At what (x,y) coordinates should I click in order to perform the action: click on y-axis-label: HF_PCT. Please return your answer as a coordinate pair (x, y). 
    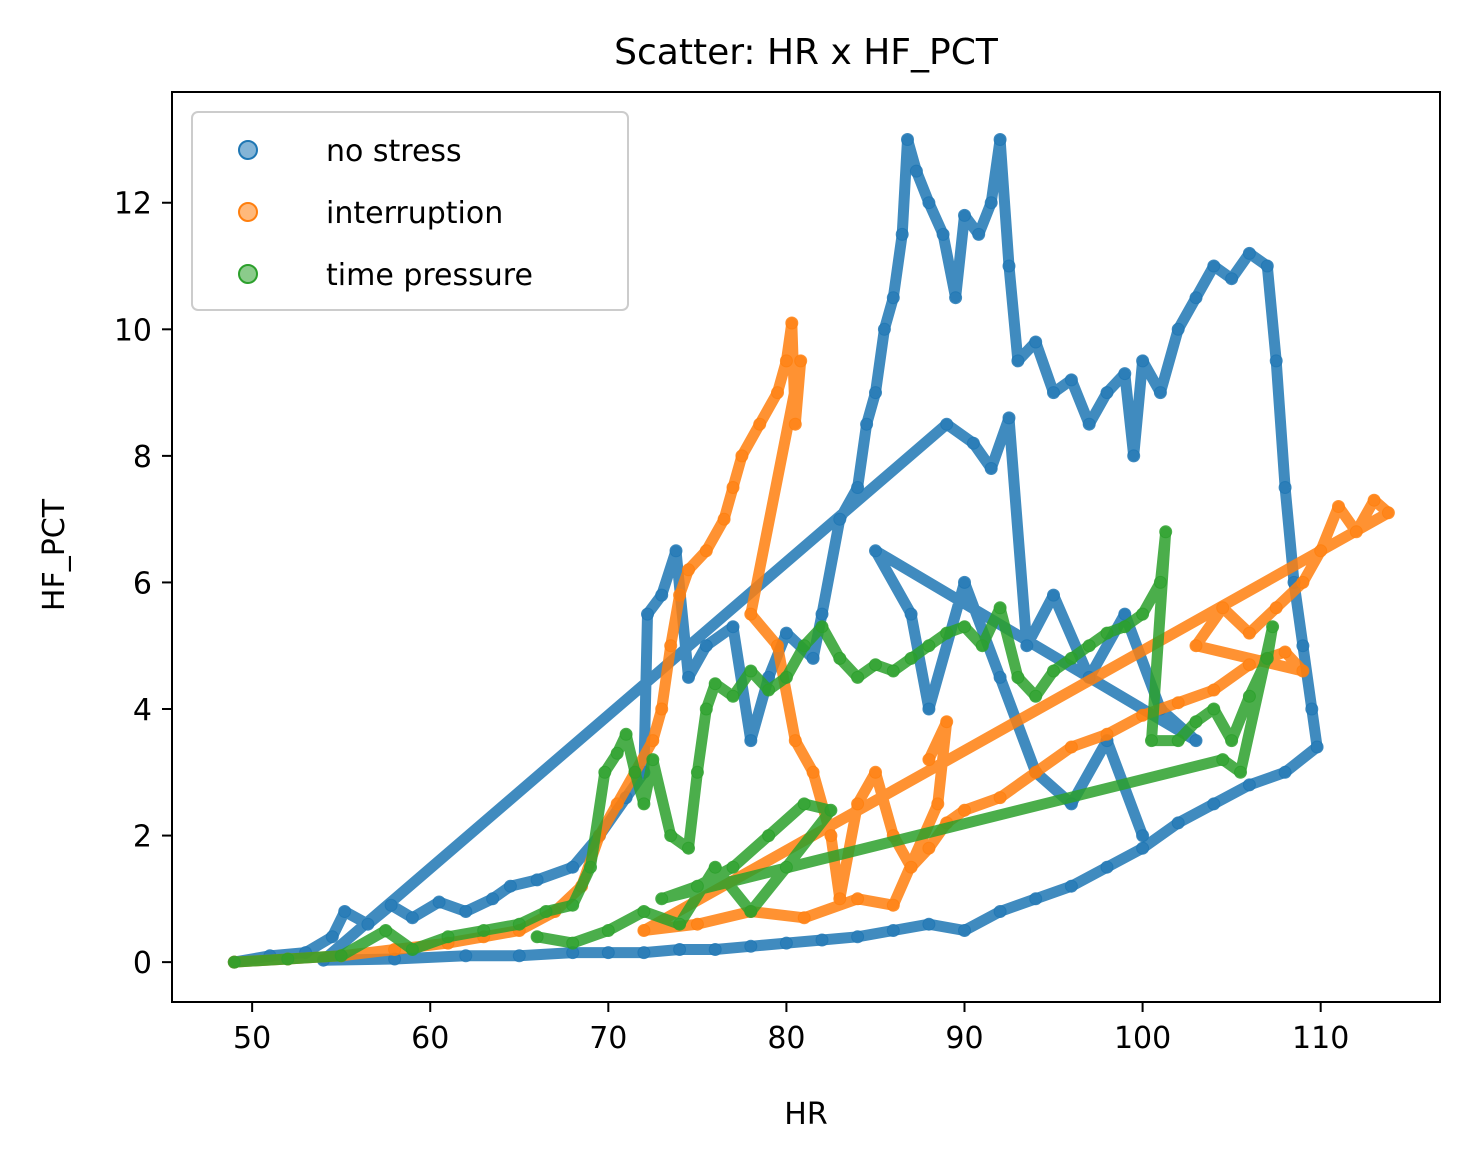
    Looking at the image, I should click on (54, 554).